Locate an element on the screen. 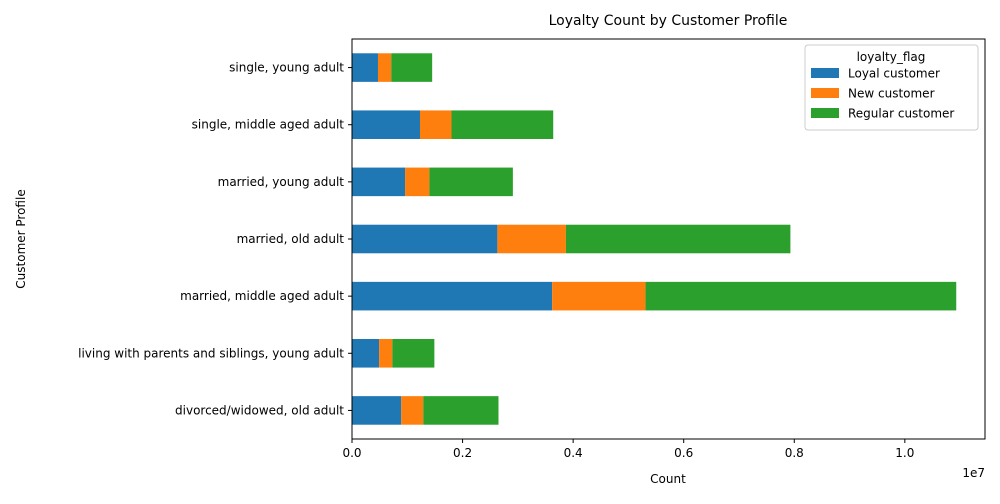 This screenshot has width=1000, height=504. x-tick-label: 0.6 is located at coordinates (683, 453).